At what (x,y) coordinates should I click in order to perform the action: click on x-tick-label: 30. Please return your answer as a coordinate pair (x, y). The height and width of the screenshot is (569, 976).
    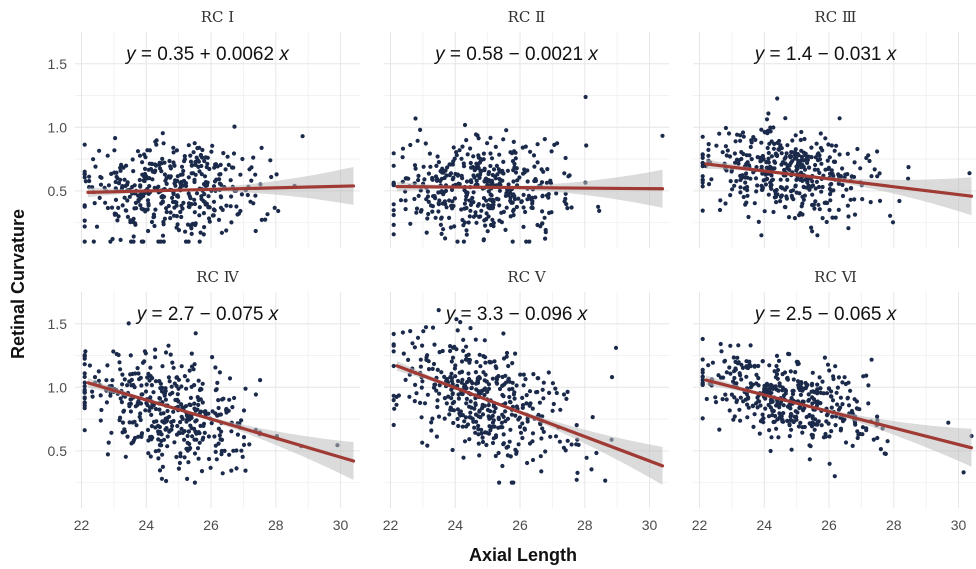
    Looking at the image, I should click on (959, 525).